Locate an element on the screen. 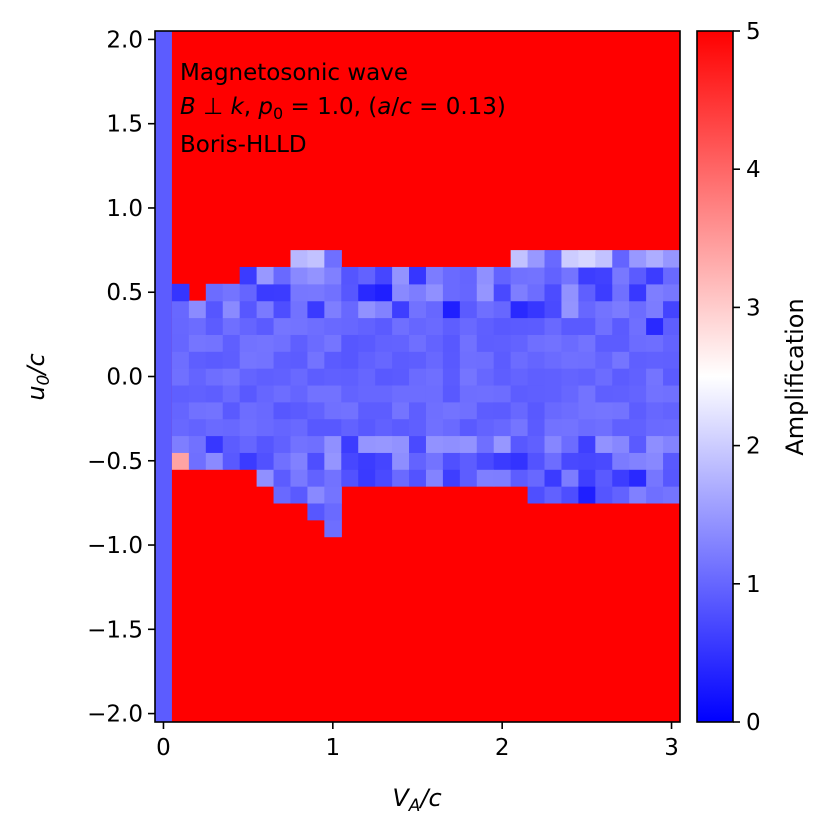 The width and height of the screenshot is (831, 831). annotation-line-2: B ⊥ k, p0 = 1.0, (a/c = 0.13) is located at coordinates (343, 108).